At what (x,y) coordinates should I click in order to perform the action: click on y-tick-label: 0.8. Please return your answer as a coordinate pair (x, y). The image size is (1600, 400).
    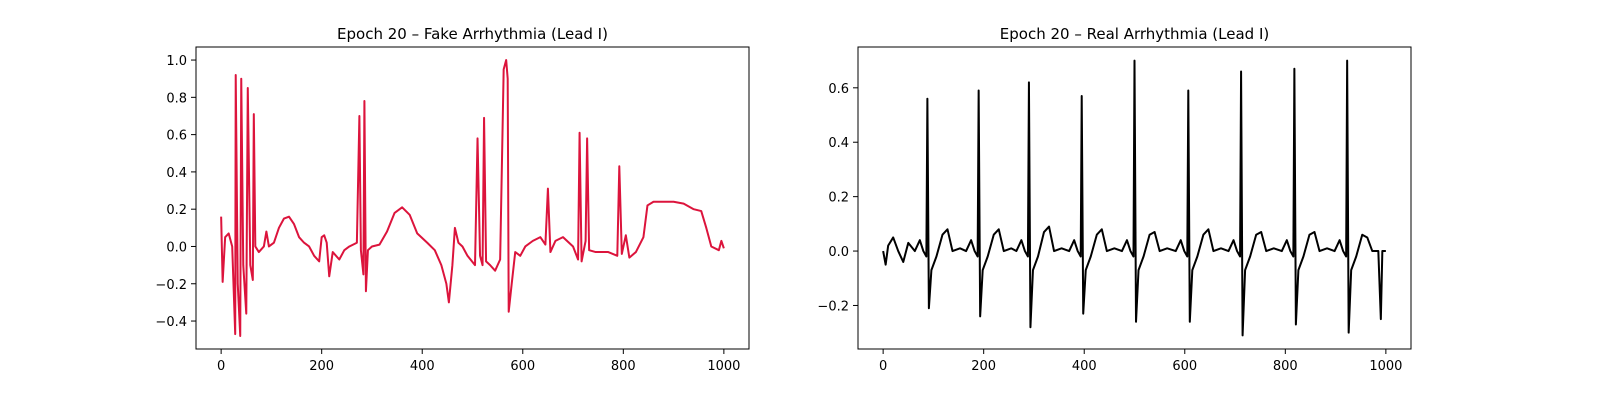
    Looking at the image, I should click on (176, 98).